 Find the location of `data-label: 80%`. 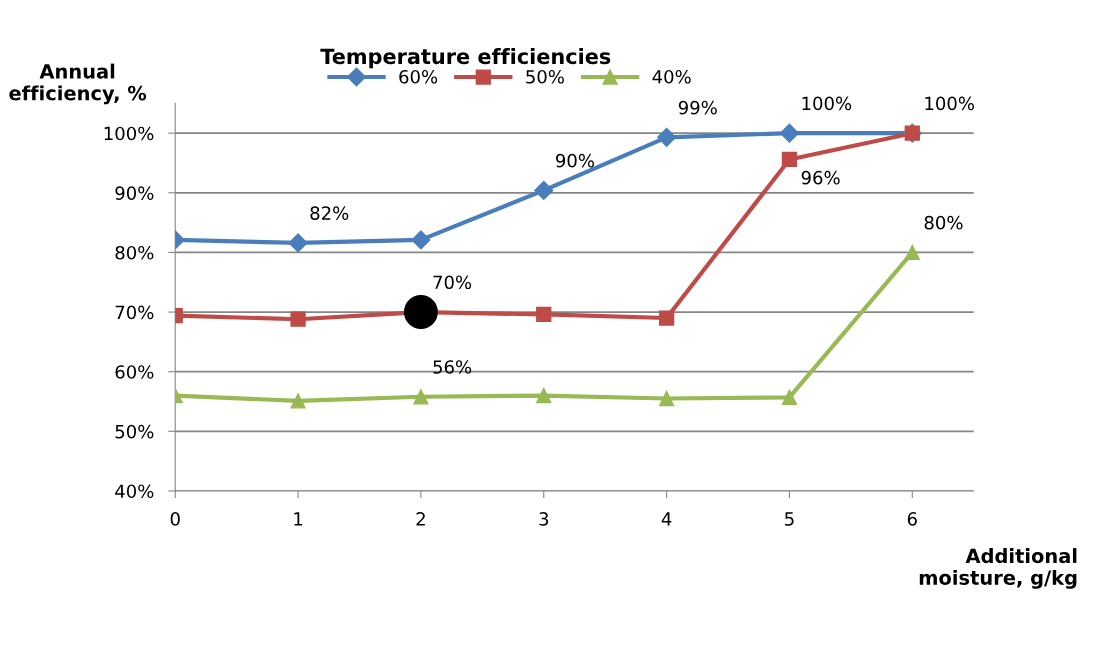

data-label: 80% is located at coordinates (943, 222).